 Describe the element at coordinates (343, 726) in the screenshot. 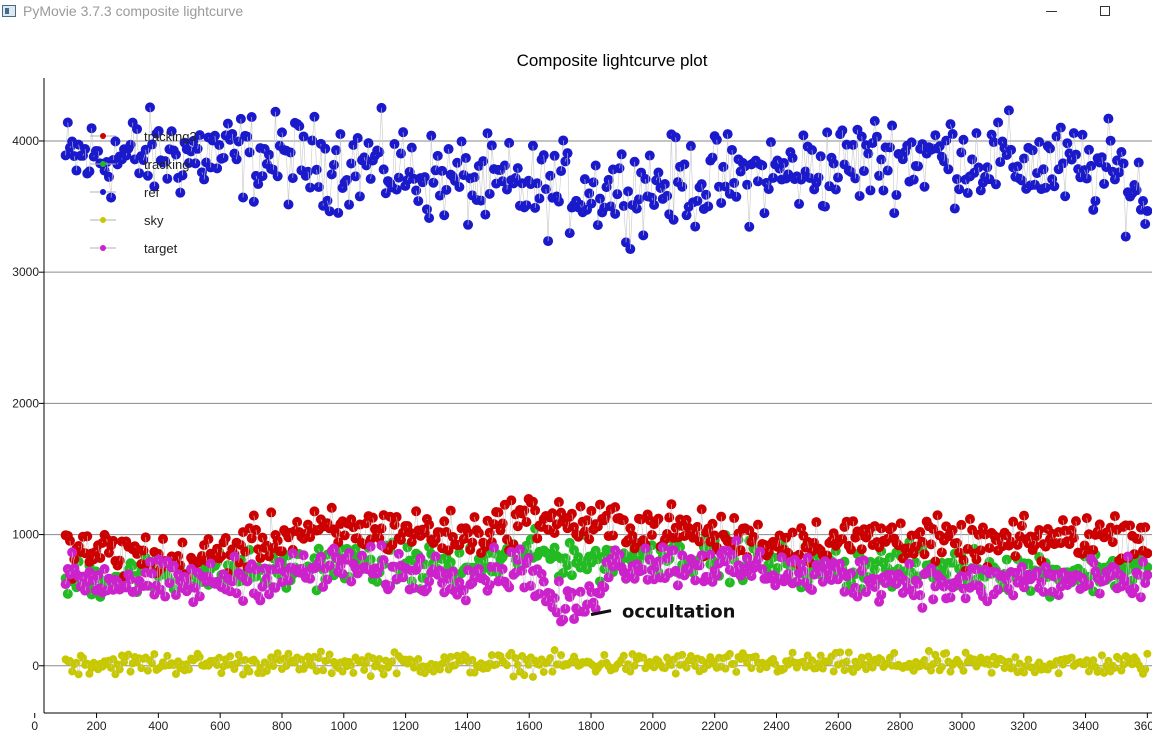

I see `x-tick-label: 1000` at that location.